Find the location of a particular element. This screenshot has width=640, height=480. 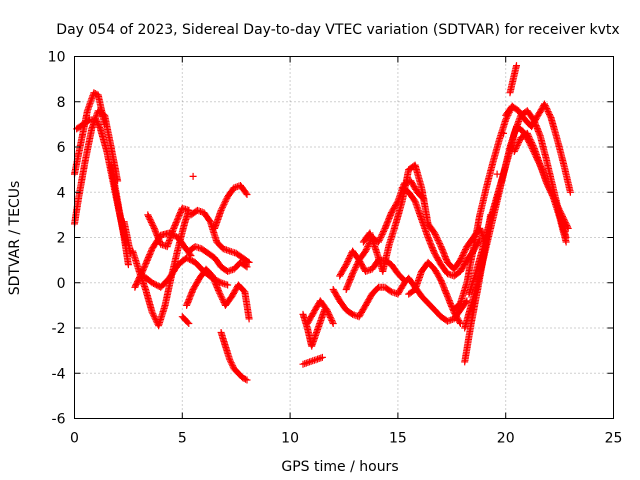

x-tick-label: 25 is located at coordinates (614, 439).